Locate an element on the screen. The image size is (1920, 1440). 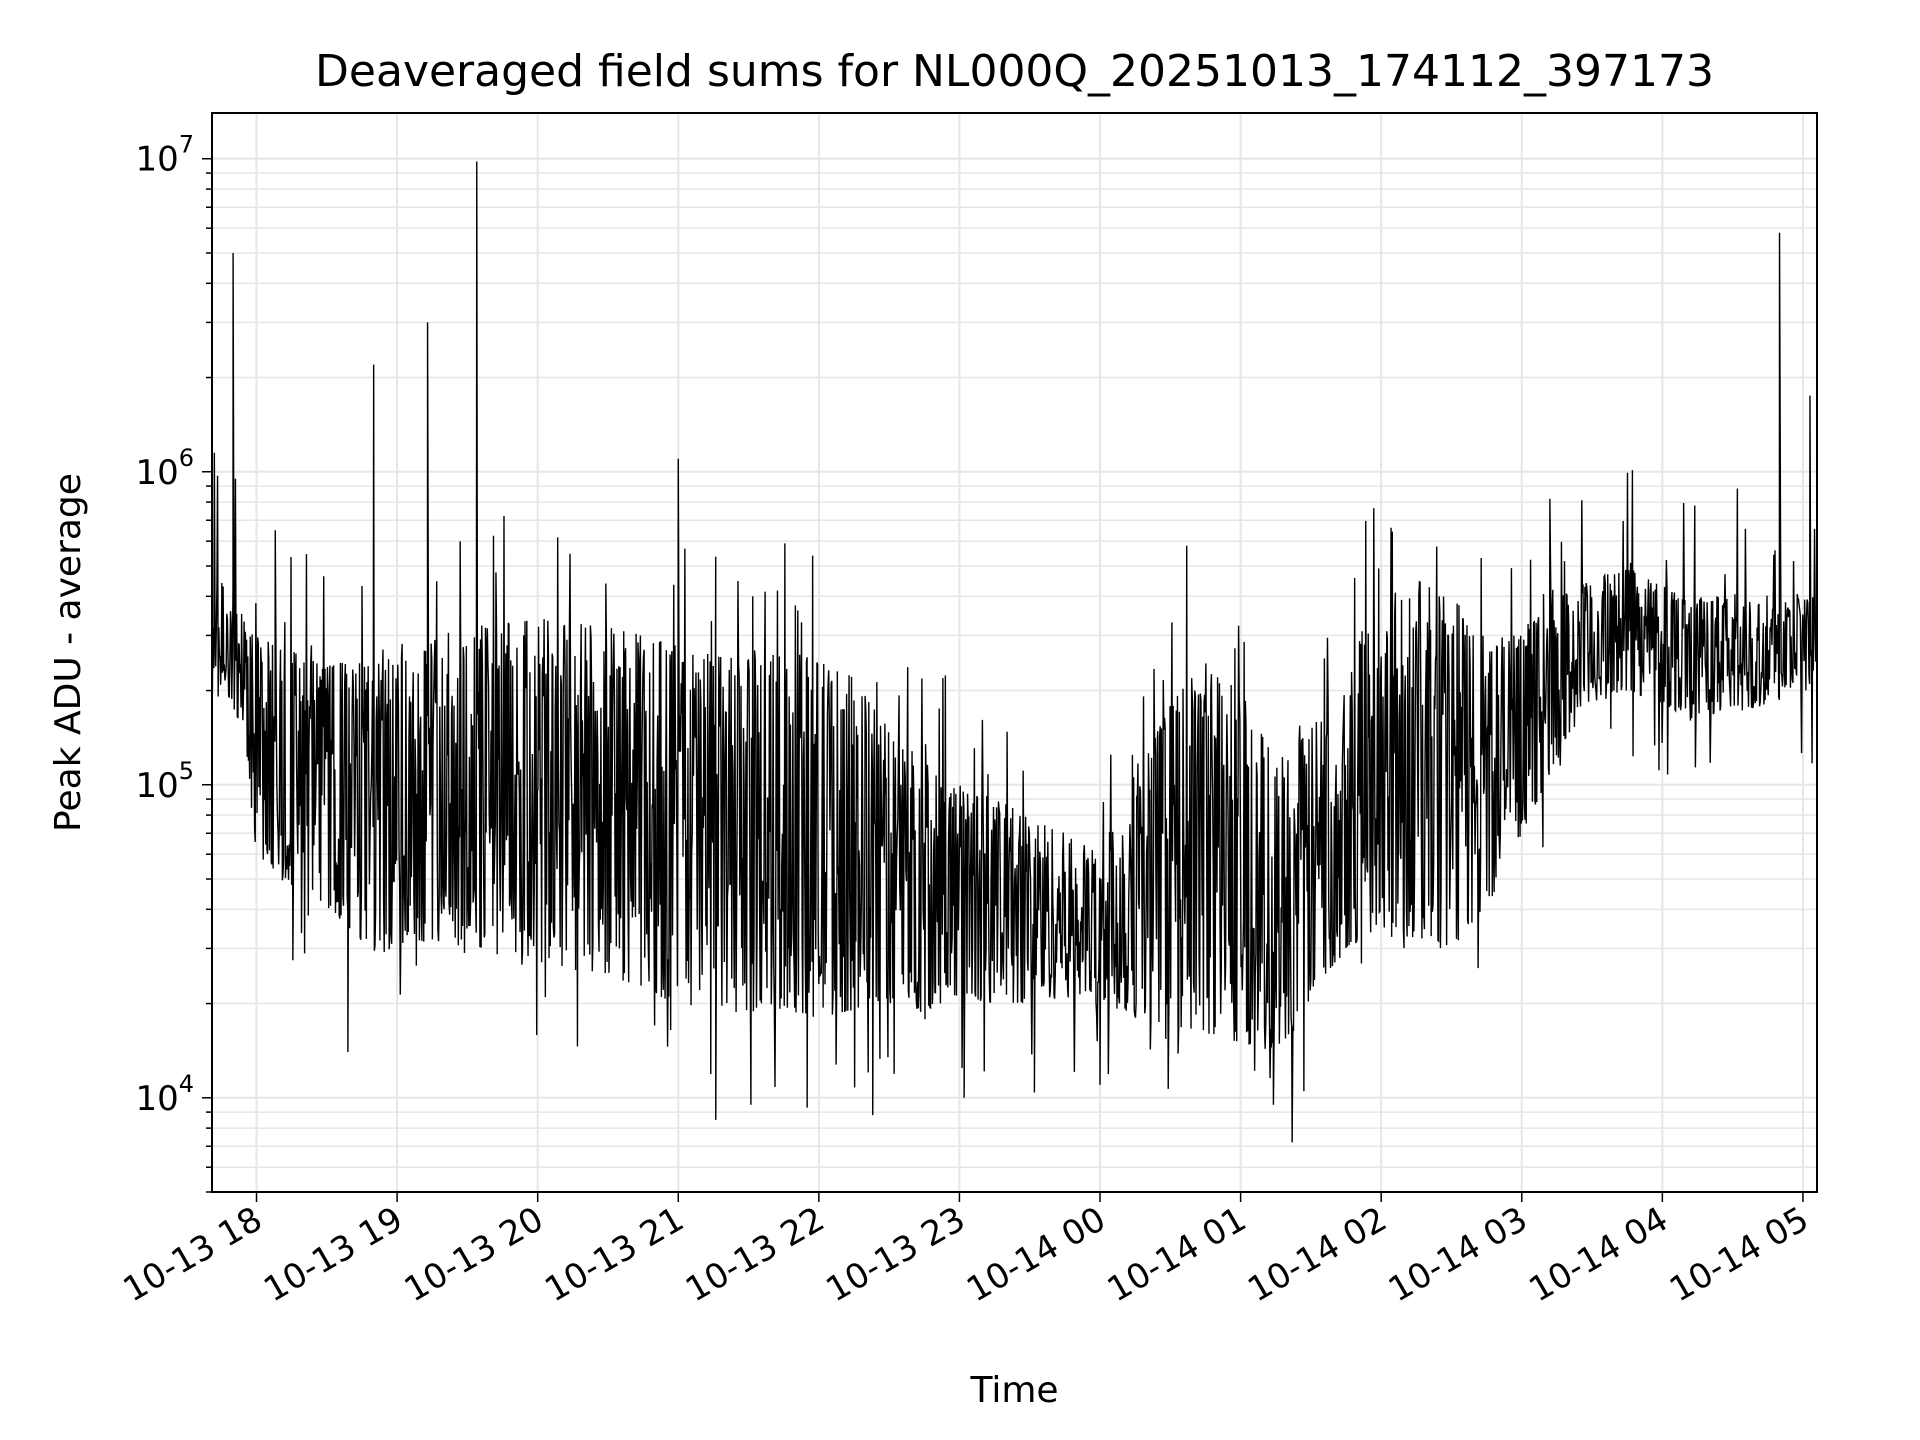
x-tick-label: 10-13 18 is located at coordinates (193, 1254).